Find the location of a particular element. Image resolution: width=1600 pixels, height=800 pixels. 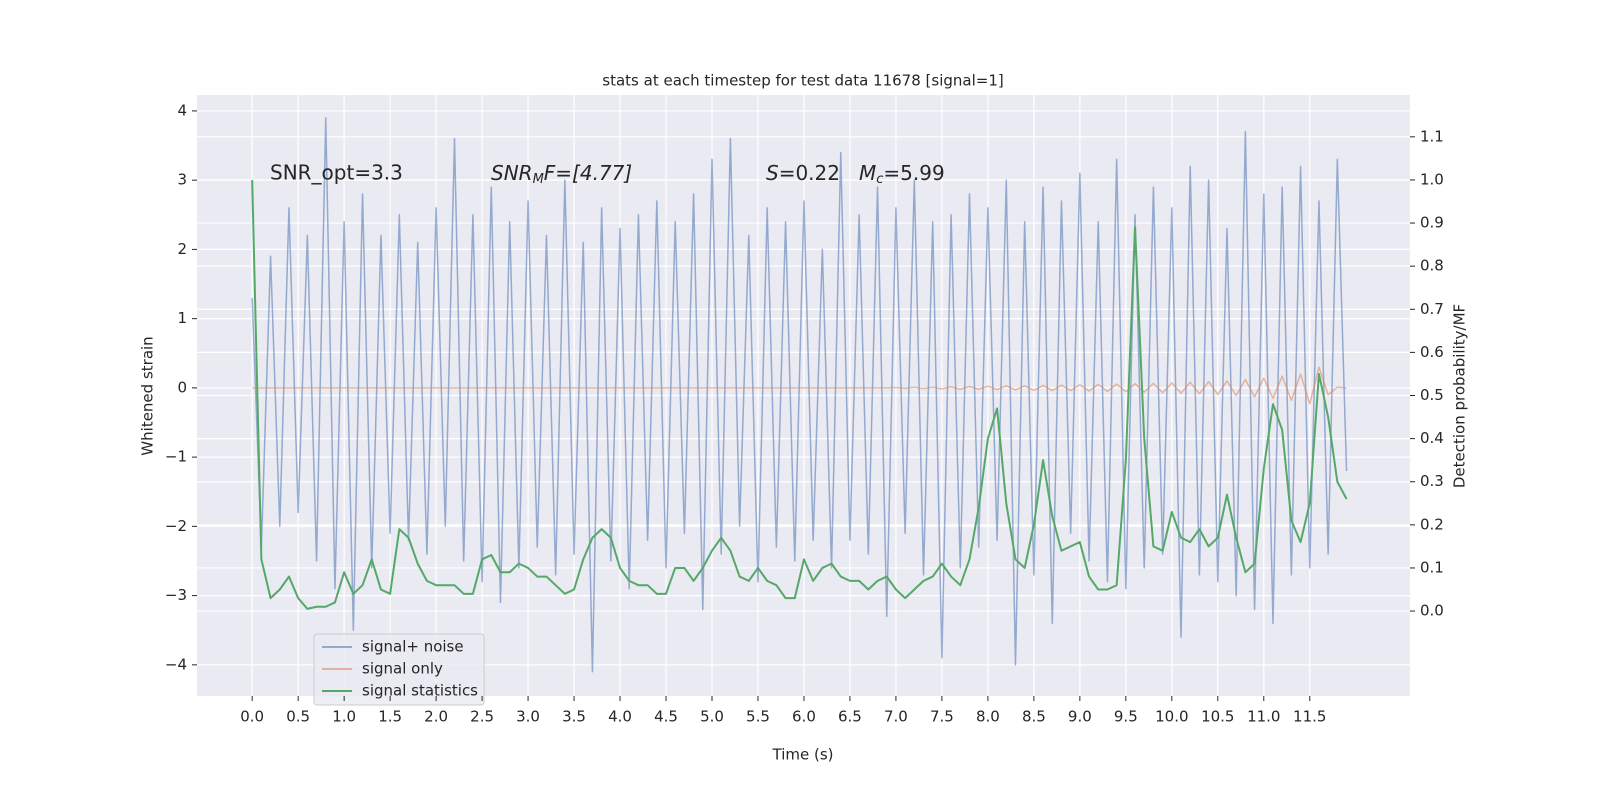

x-tick-label: 6.0 is located at coordinates (804, 717).